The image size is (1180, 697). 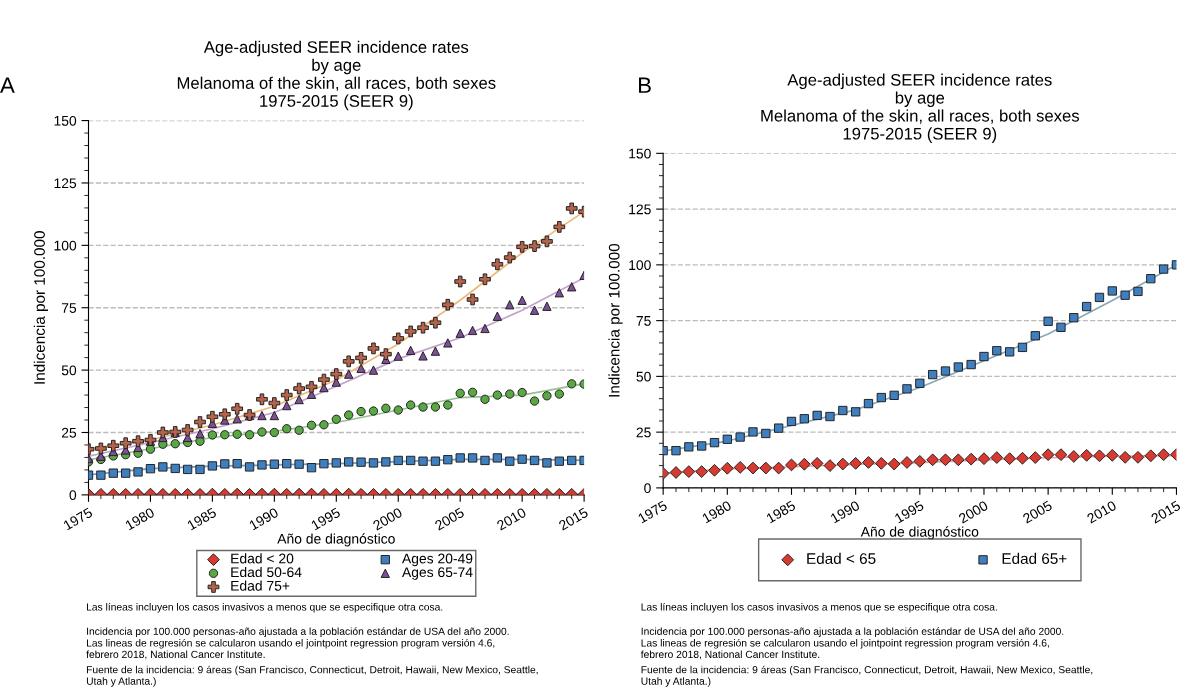 What do you see at coordinates (262, 558) in the screenshot?
I see `legend-label: Edad < 20` at bounding box center [262, 558].